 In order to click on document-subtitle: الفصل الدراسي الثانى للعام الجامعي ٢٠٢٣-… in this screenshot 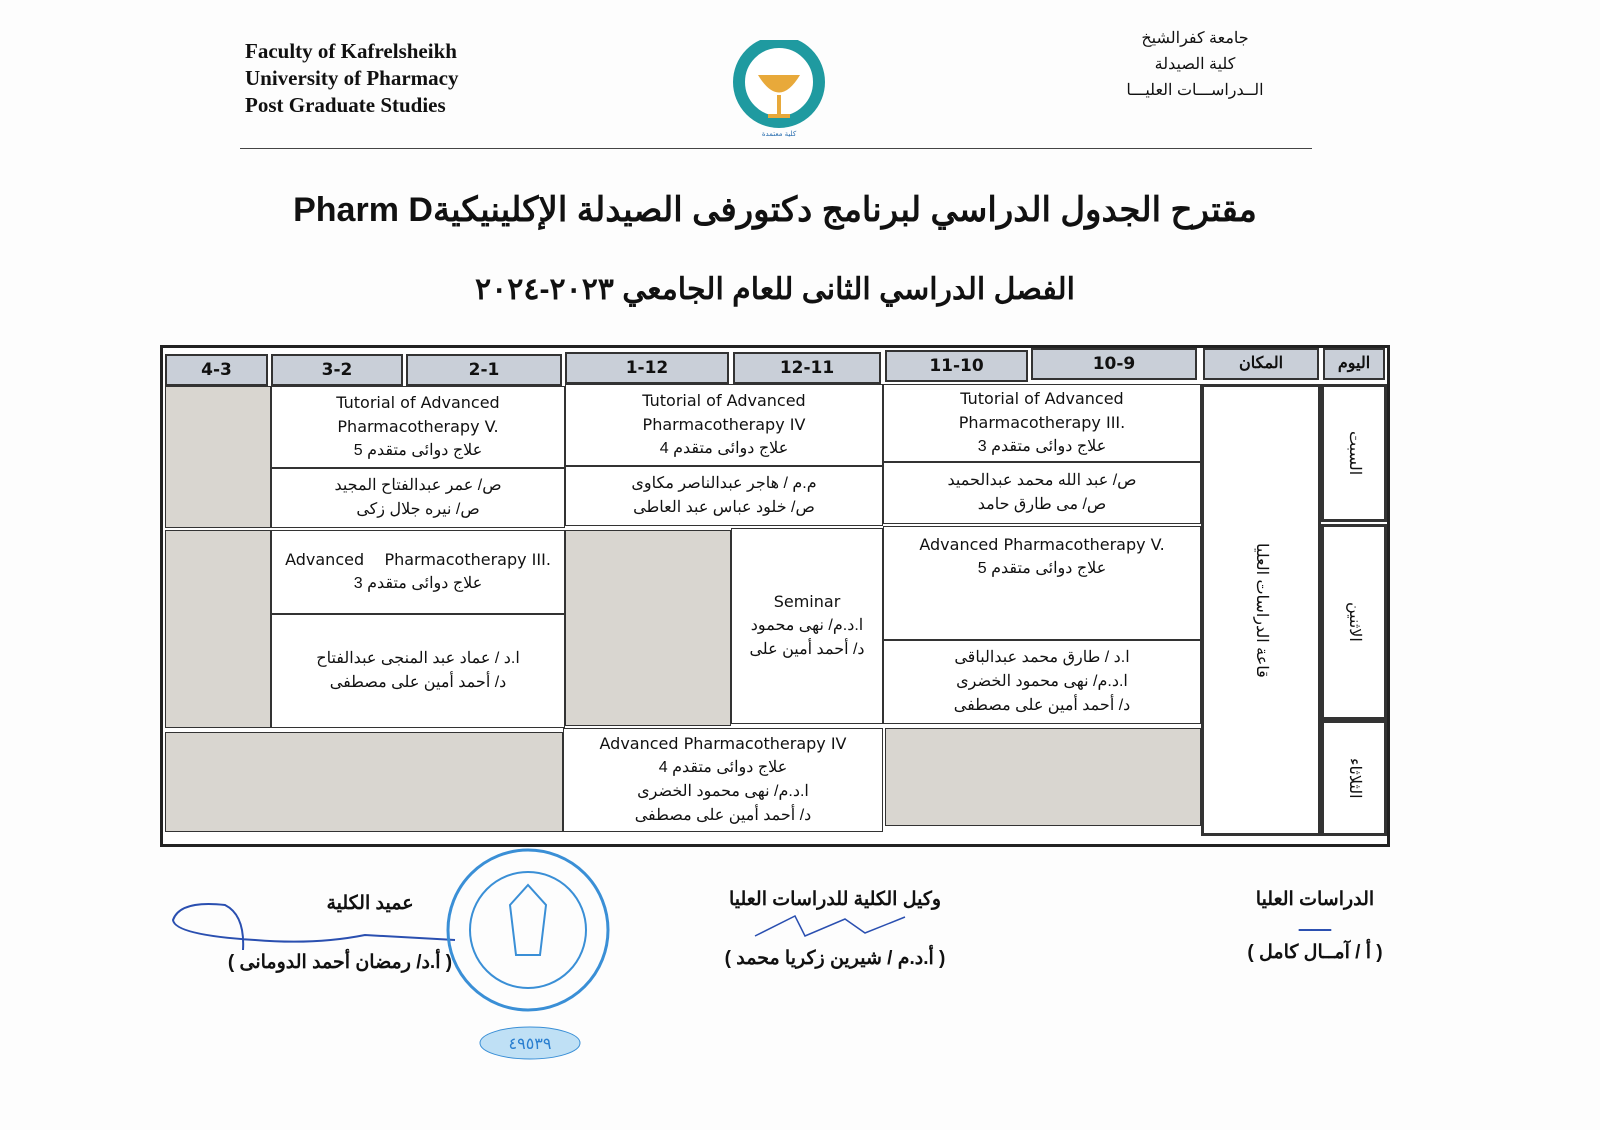, I will do `click(775, 289)`.